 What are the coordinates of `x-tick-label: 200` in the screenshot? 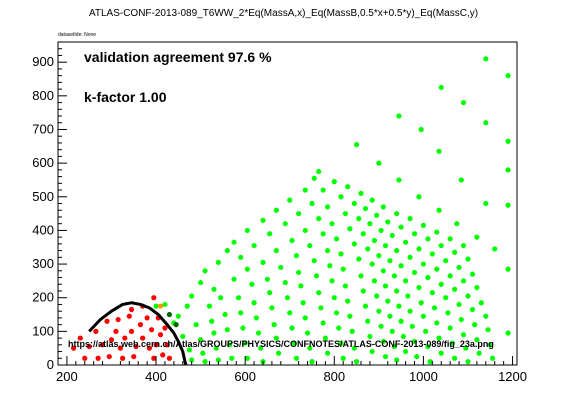 It's located at (67, 376).